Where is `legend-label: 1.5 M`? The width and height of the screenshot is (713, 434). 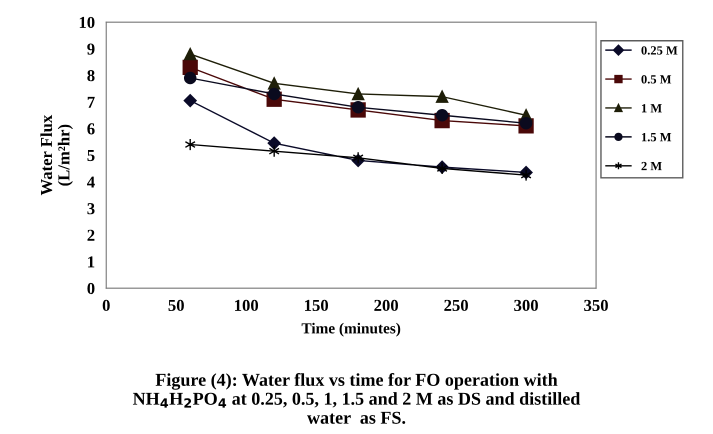
legend-label: 1.5 M is located at coordinates (657, 137).